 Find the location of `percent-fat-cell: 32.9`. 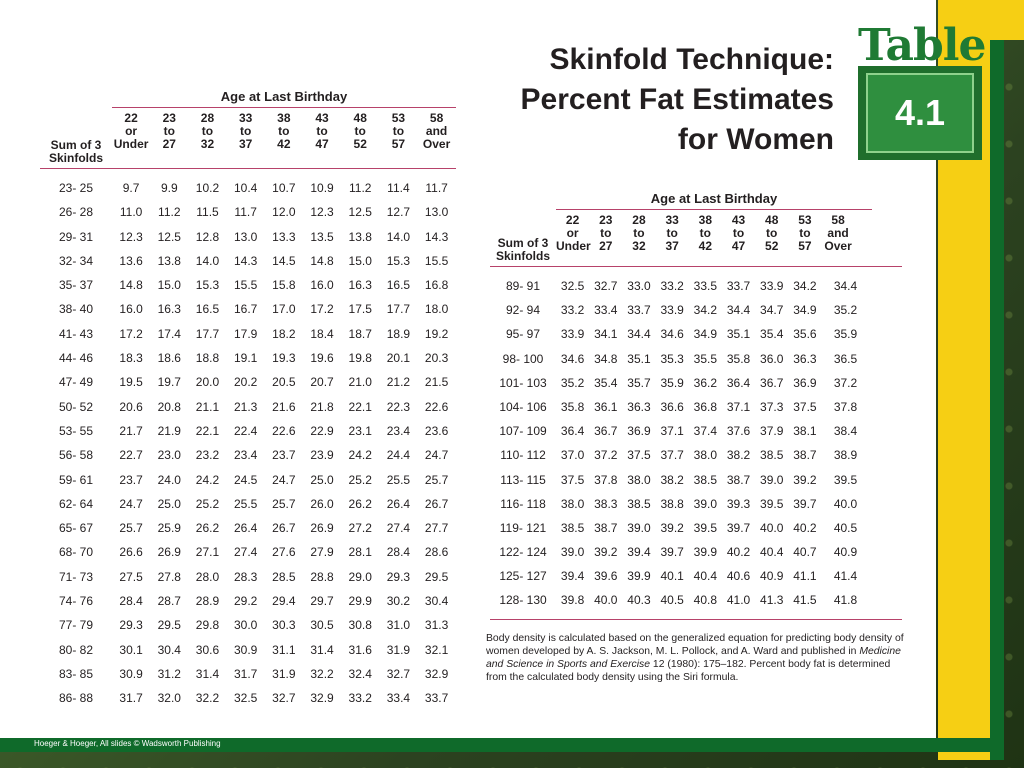

percent-fat-cell: 32.9 is located at coordinates (322, 698).